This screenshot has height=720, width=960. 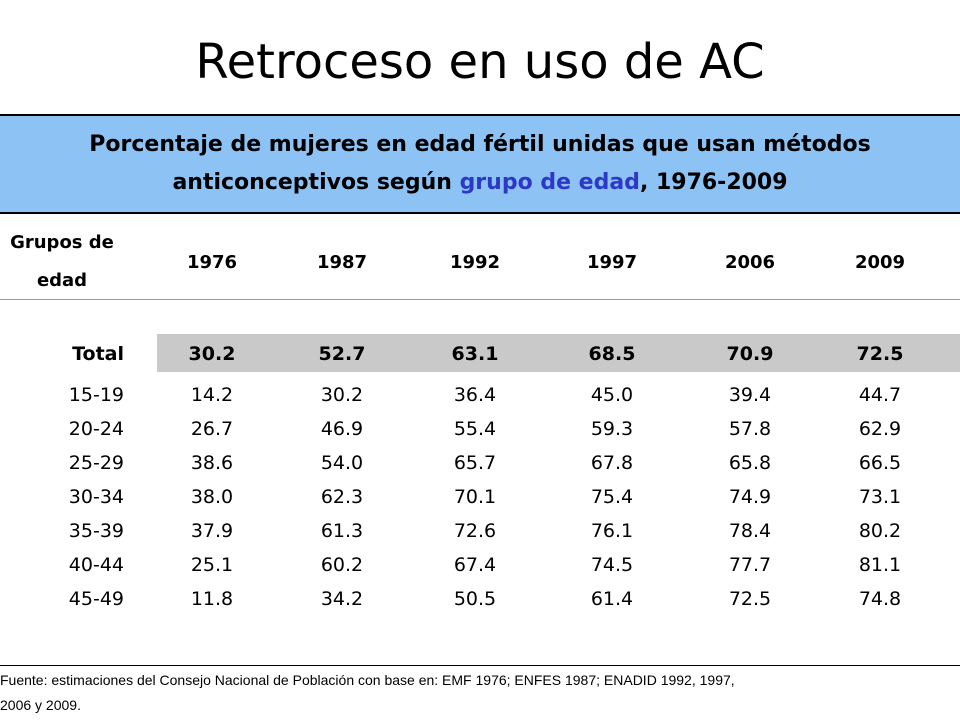 I want to click on total-cell: 52.7, so click(x=342, y=354).